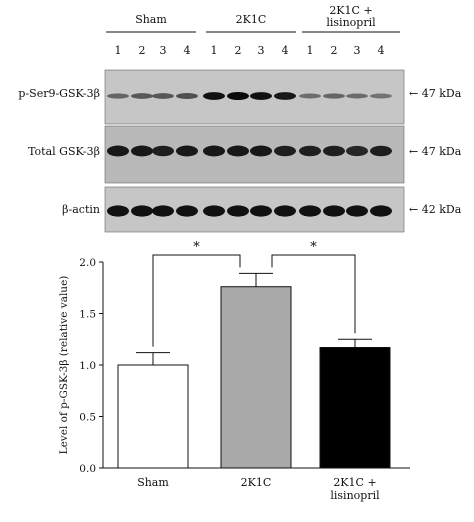 The height and width of the screenshot is (522, 474). What do you see at coordinates (355, 495) in the screenshot?
I see `x-category-label: lisinopril` at bounding box center [355, 495].